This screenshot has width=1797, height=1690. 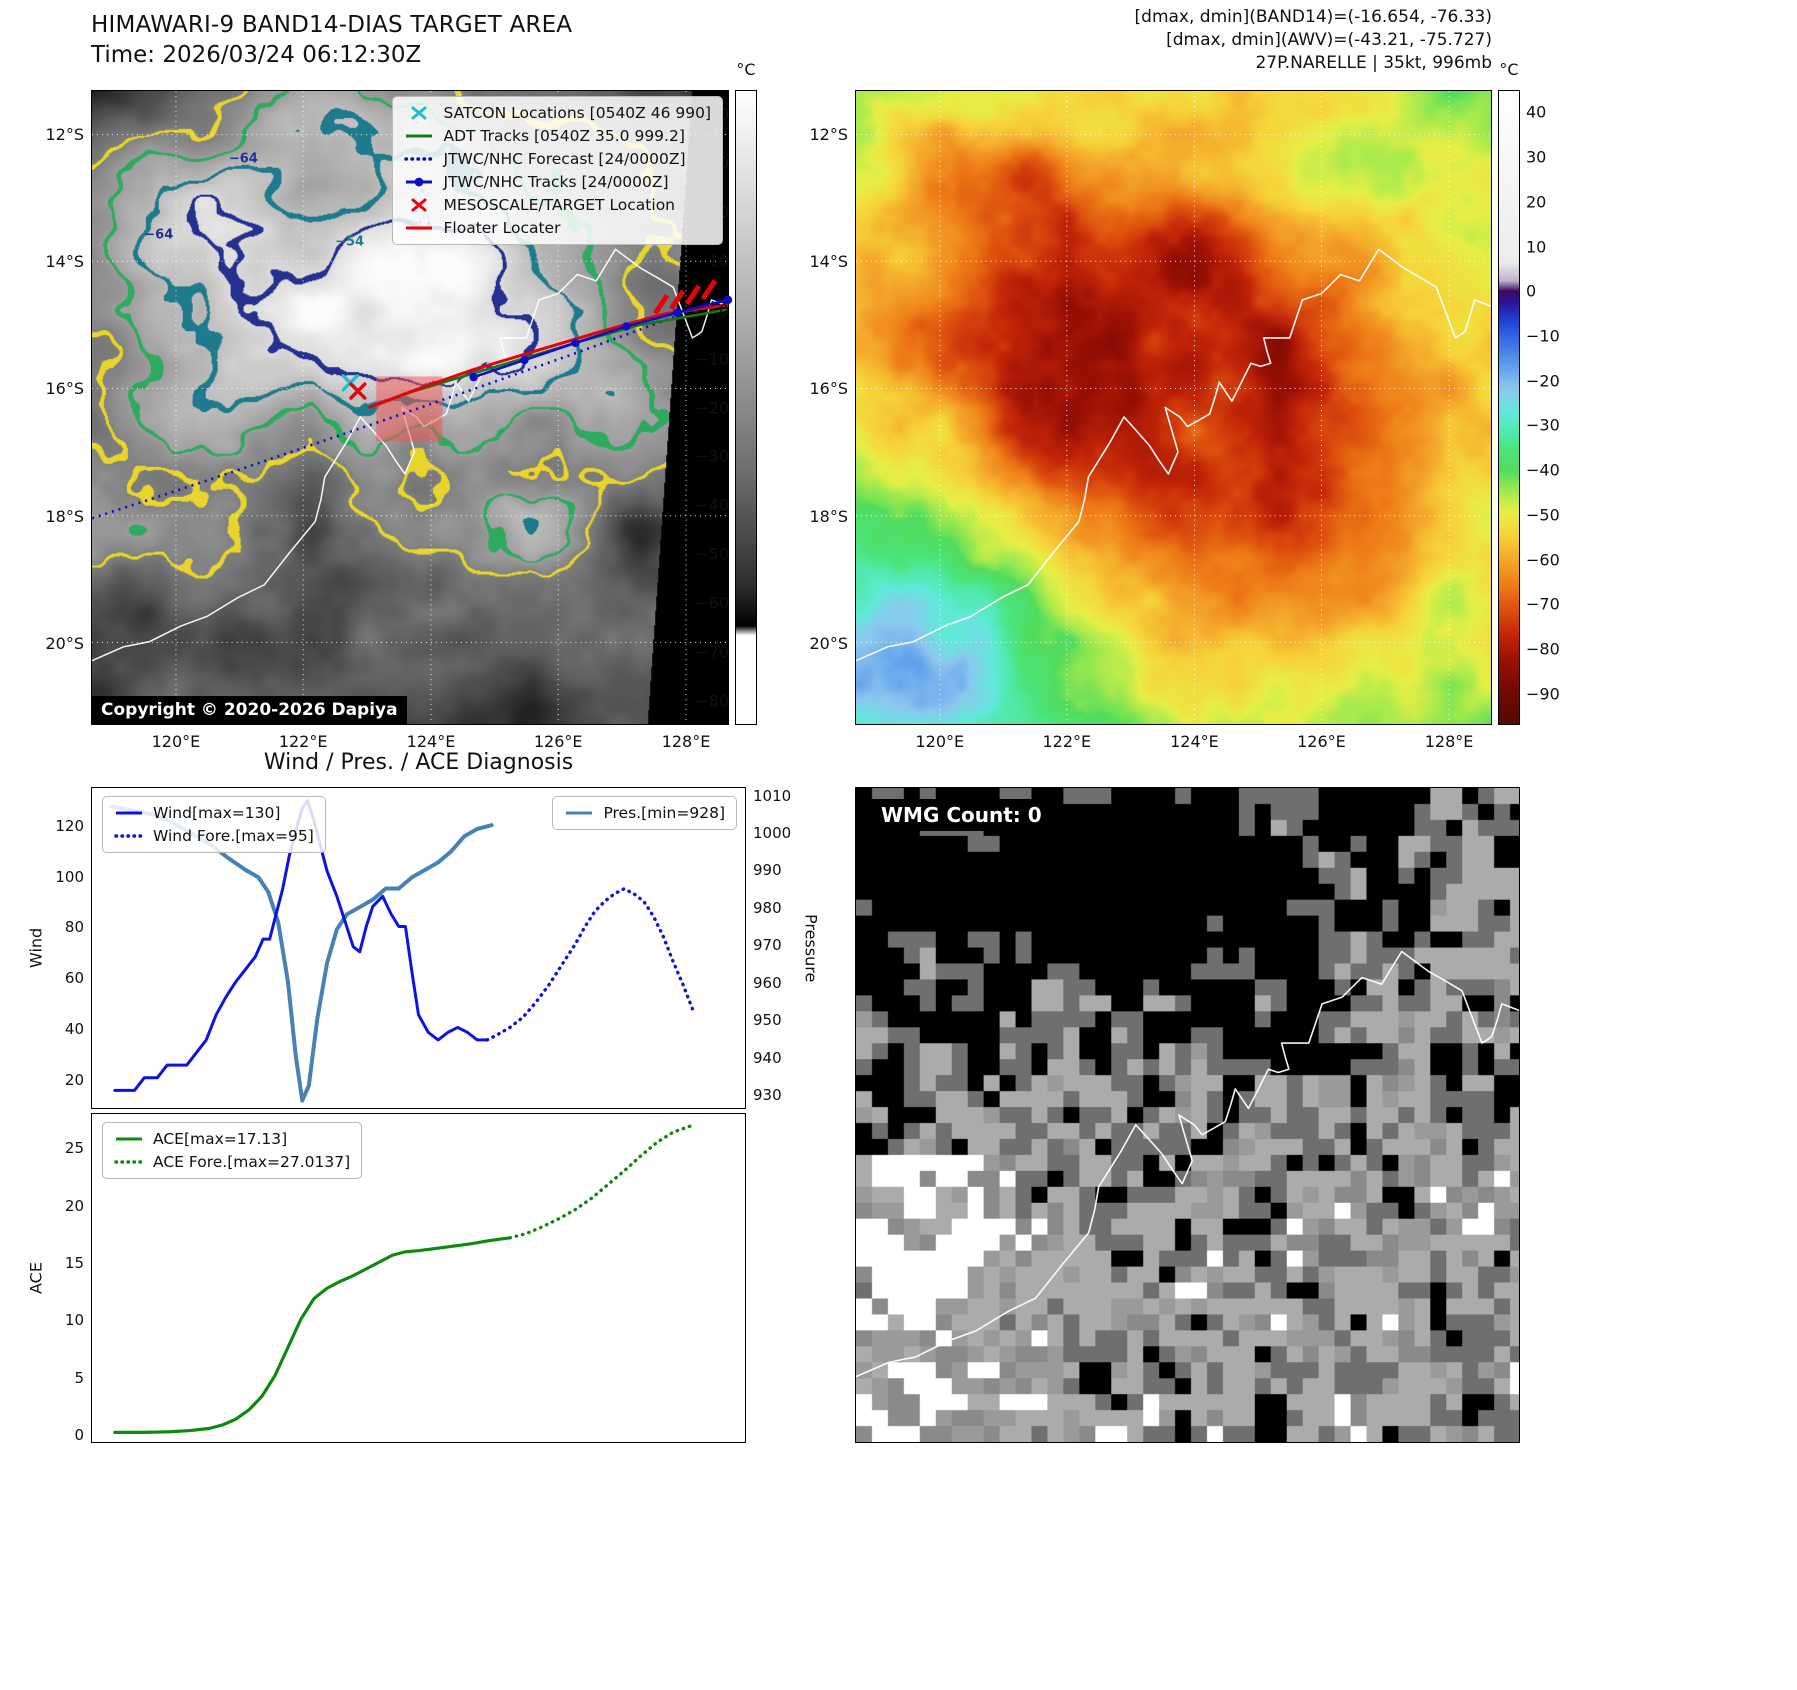 I want to click on longitude-tick-label: 124°E, so click(x=1194, y=741).